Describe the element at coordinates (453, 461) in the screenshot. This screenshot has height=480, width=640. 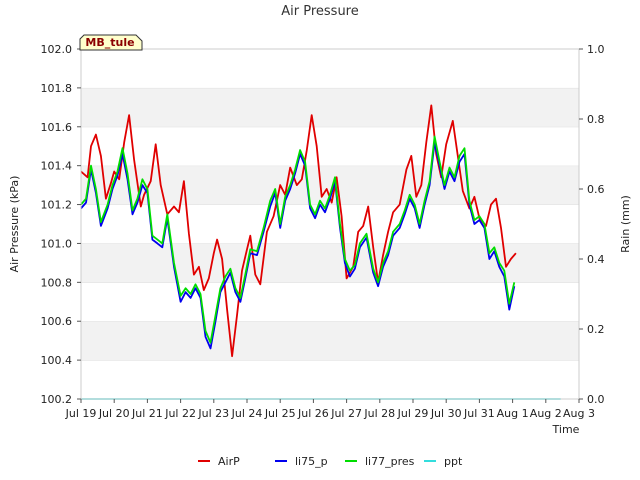
I see `legend-label: ppt` at that location.